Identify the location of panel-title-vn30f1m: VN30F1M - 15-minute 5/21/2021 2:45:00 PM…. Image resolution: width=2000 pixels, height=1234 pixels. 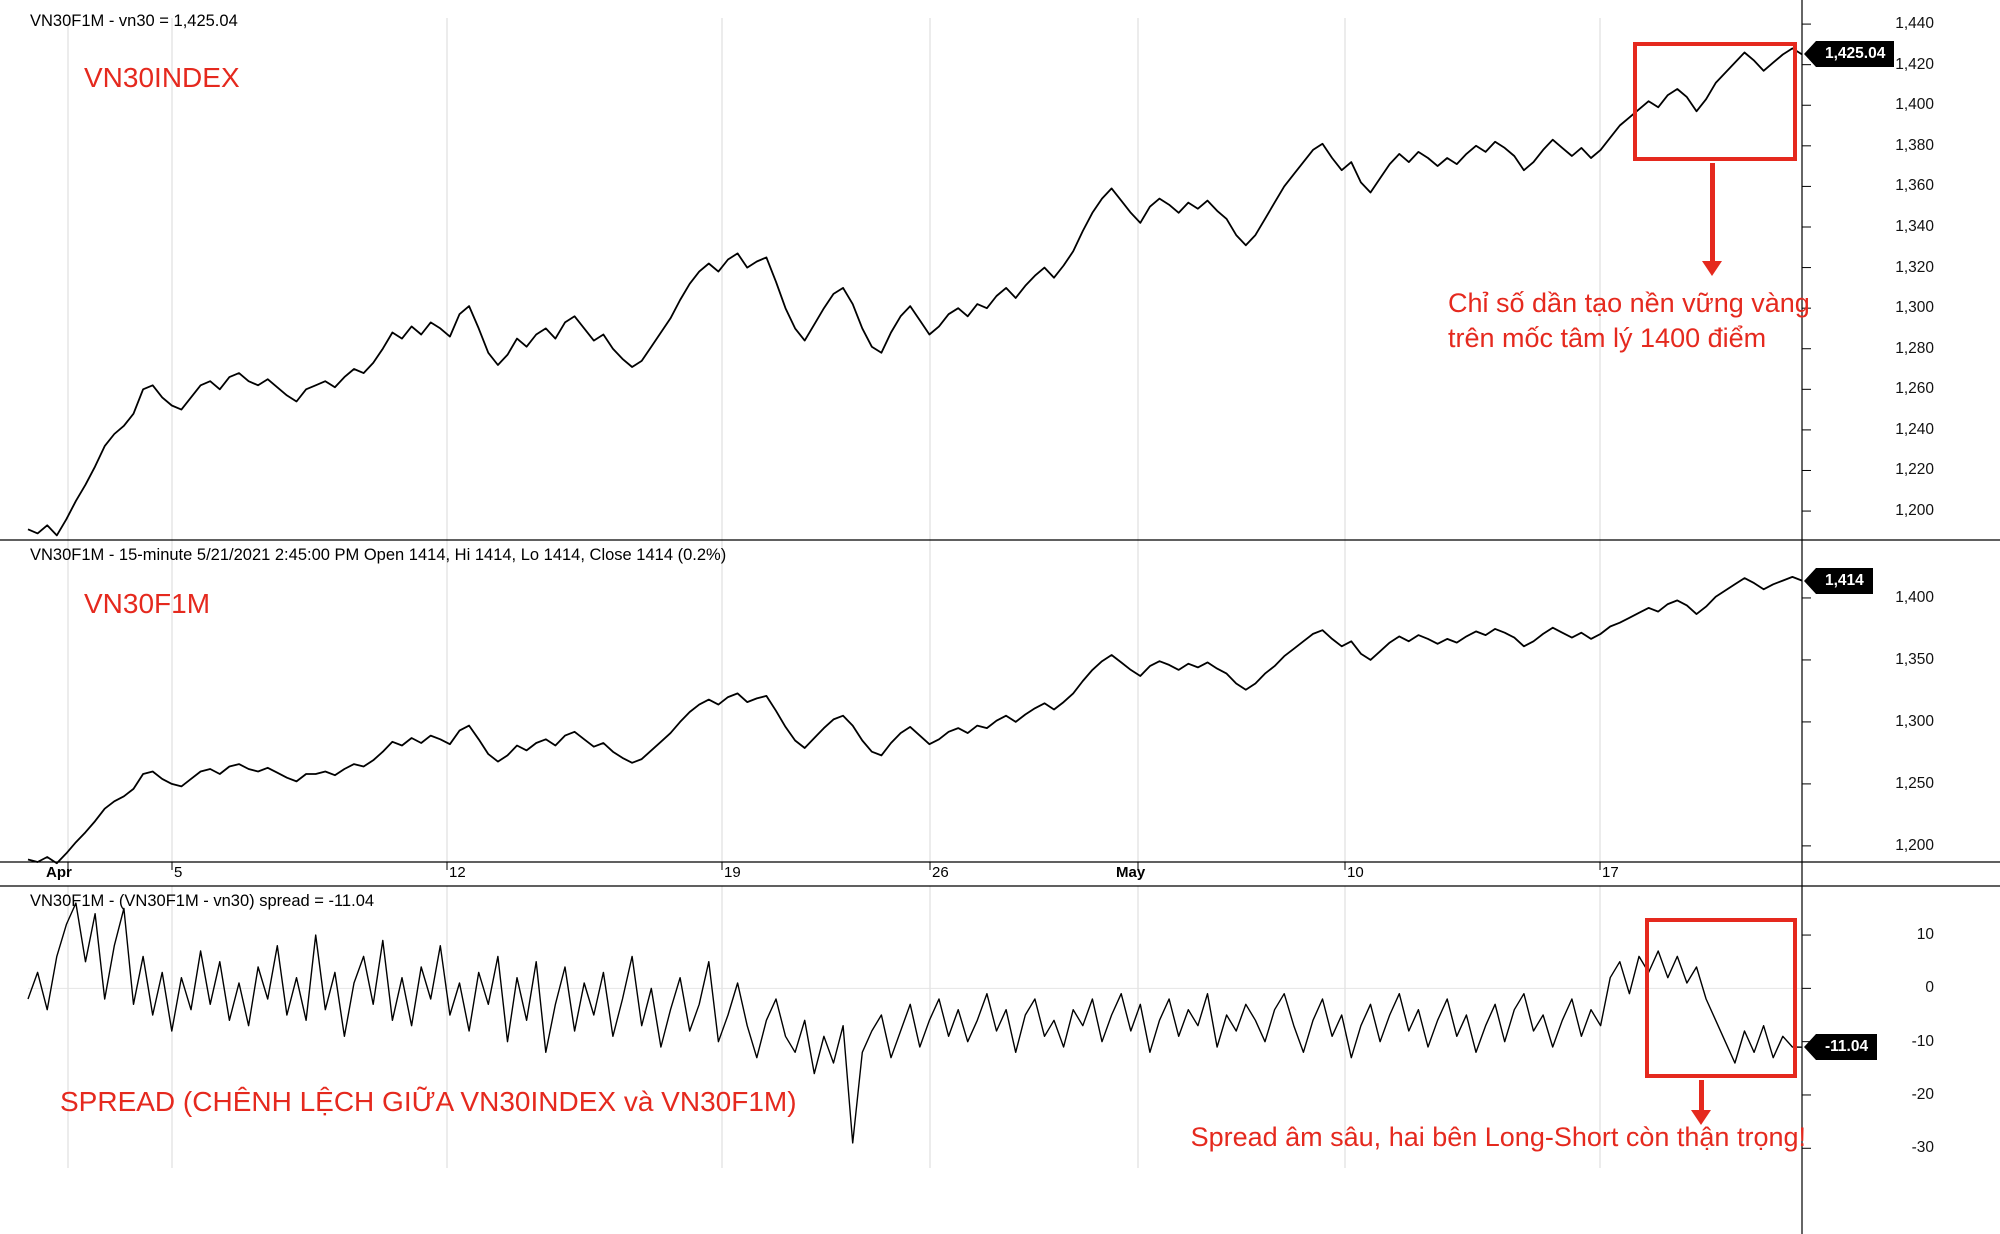
(378, 555).